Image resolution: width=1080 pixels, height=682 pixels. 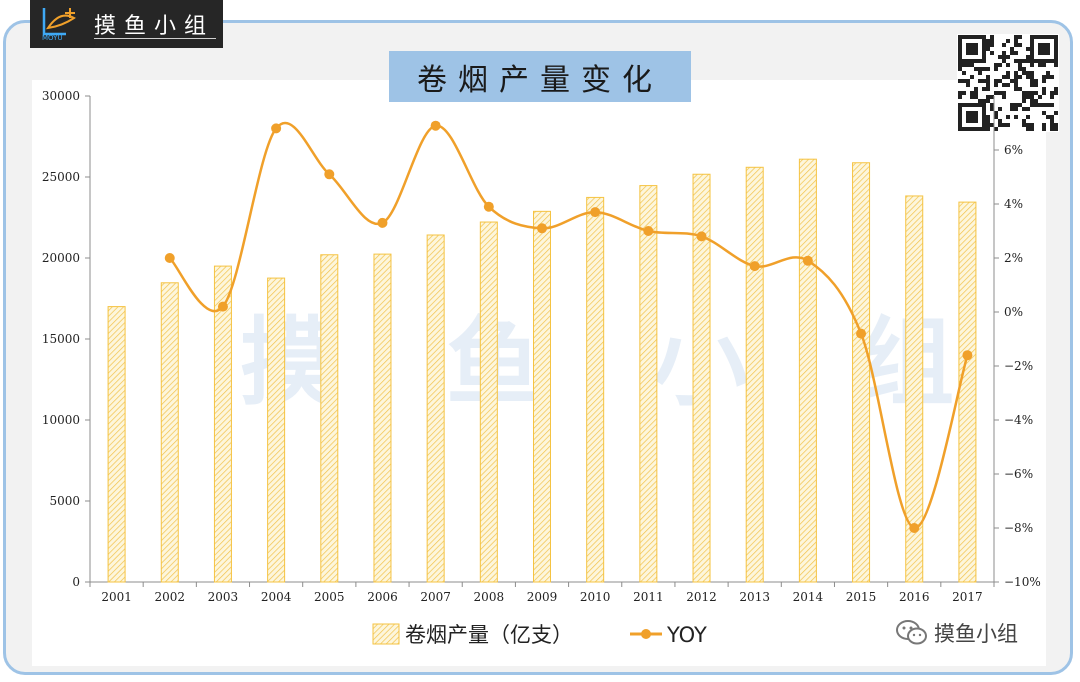 What do you see at coordinates (61, 177) in the screenshot?
I see `left-tick-label: 25000` at bounding box center [61, 177].